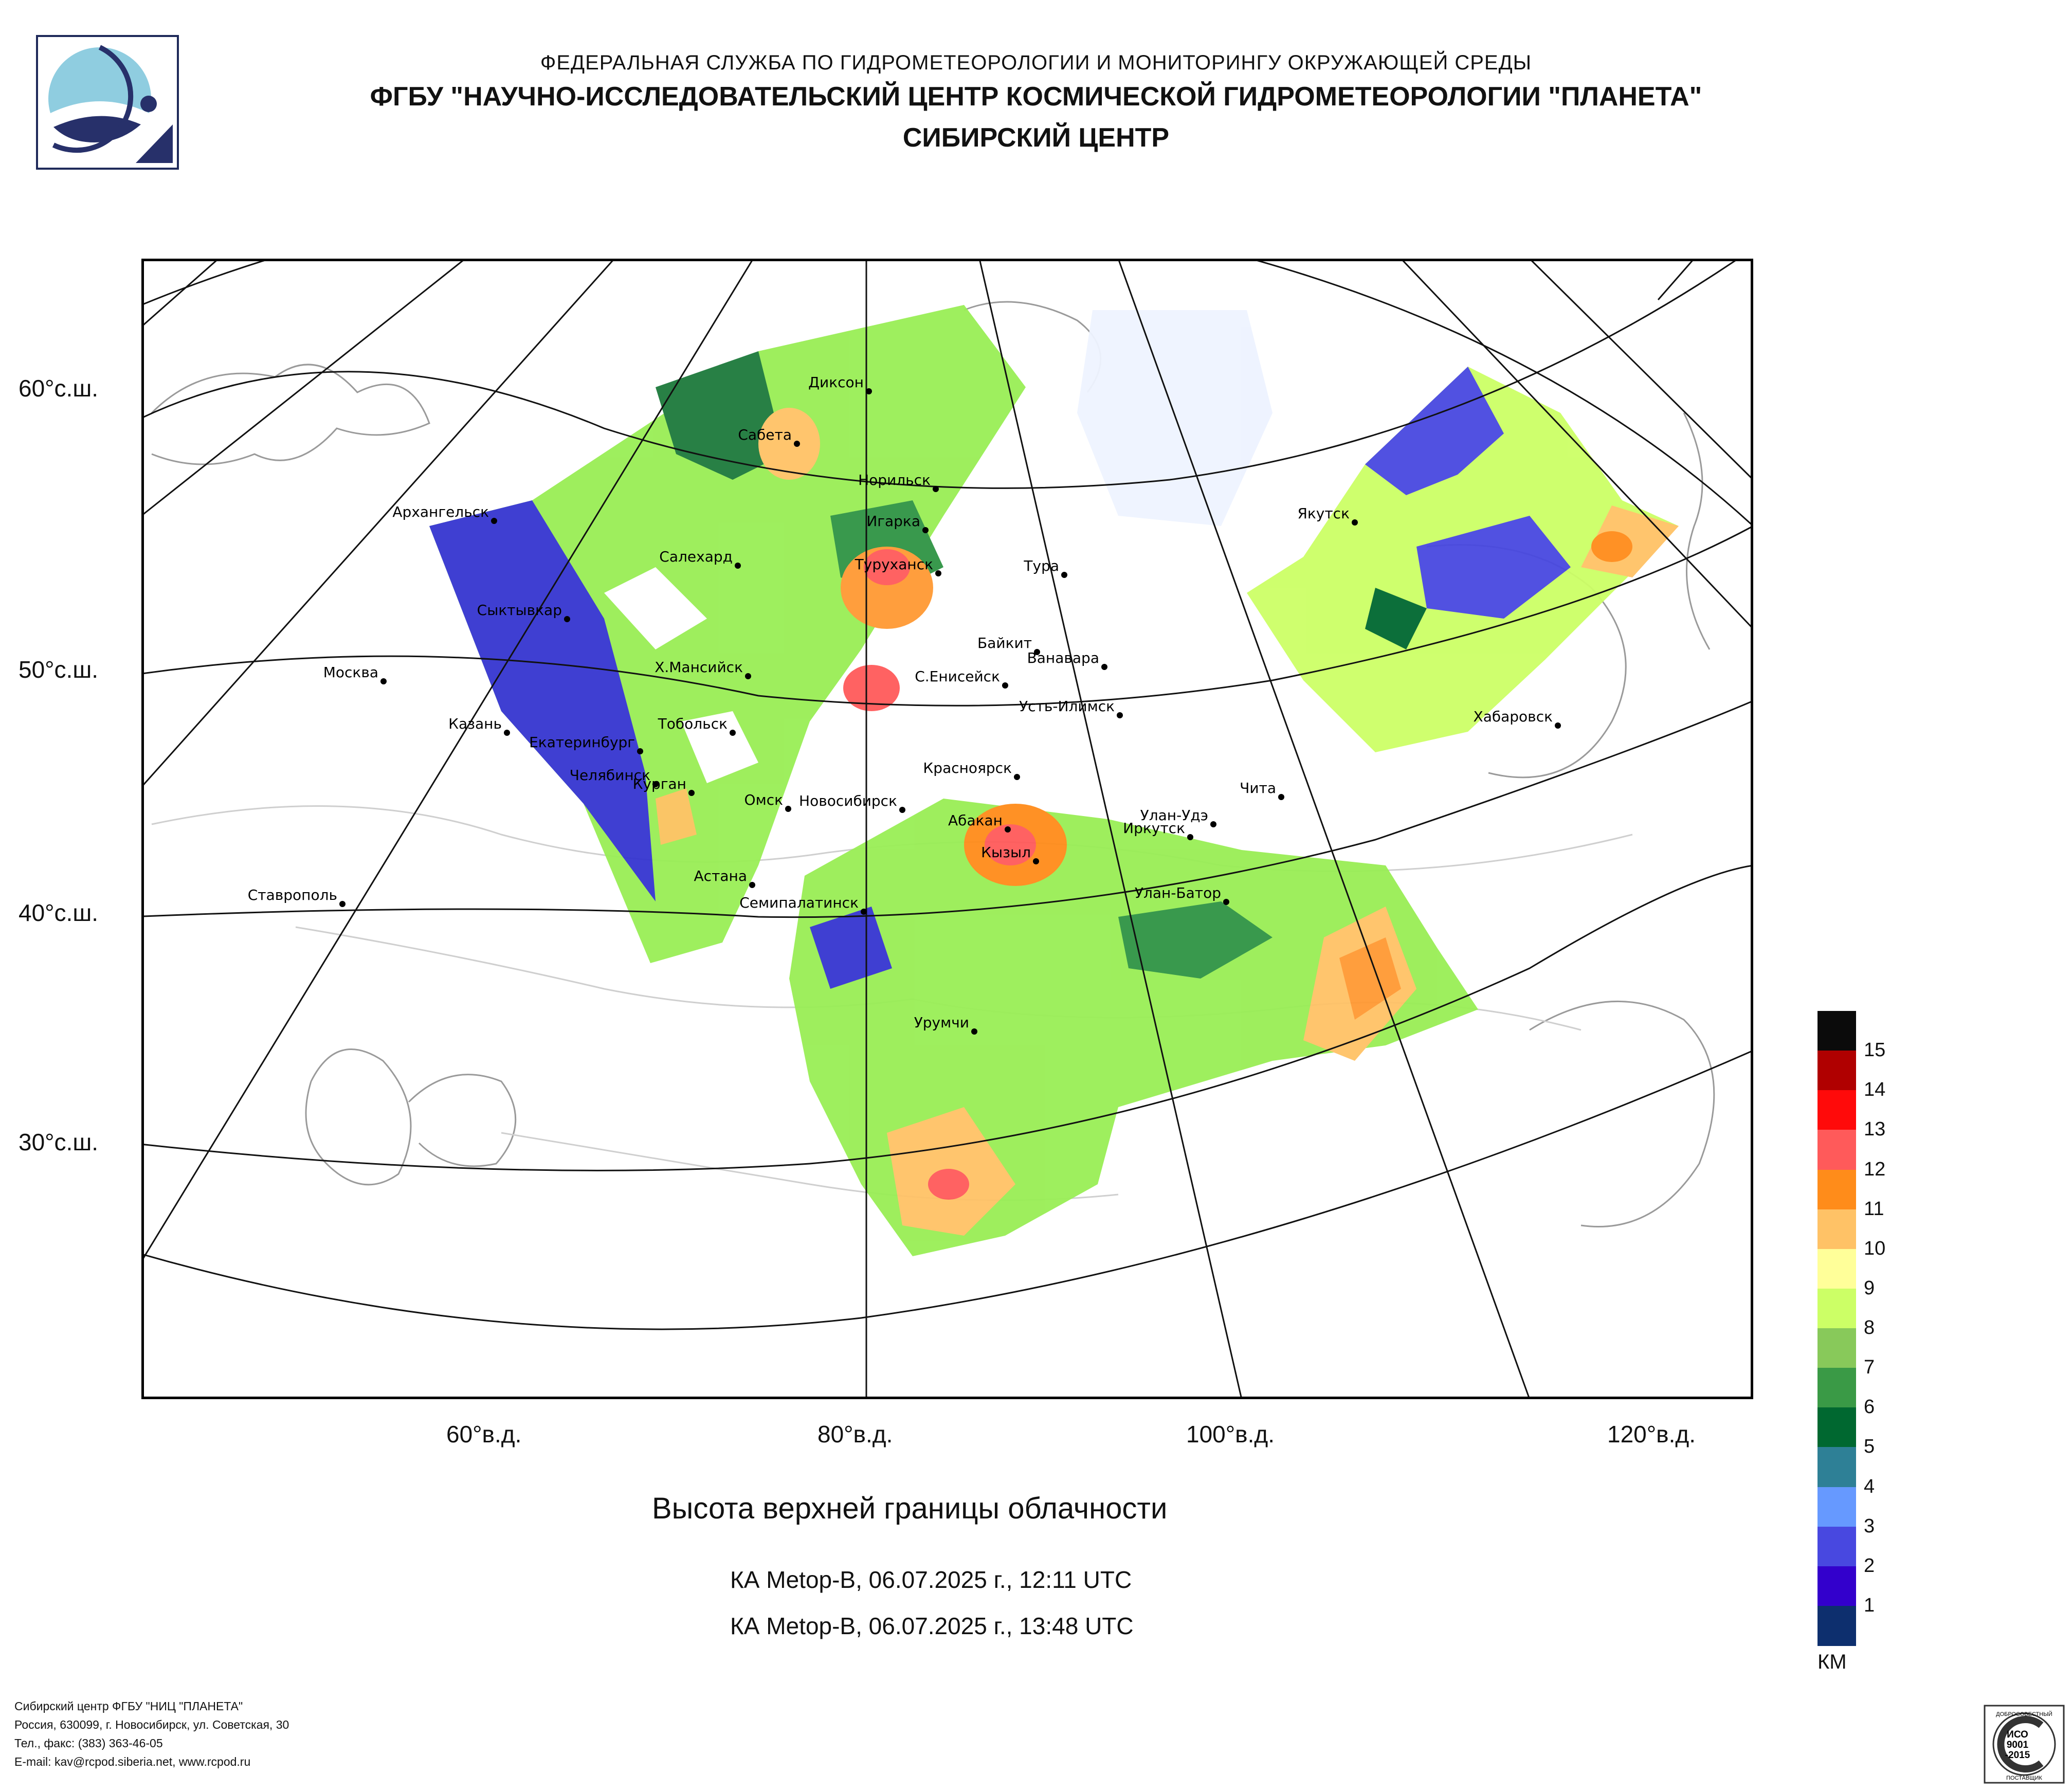  What do you see at coordinates (1063, 657) in the screenshot?
I see `city-label: Ванавара` at bounding box center [1063, 657].